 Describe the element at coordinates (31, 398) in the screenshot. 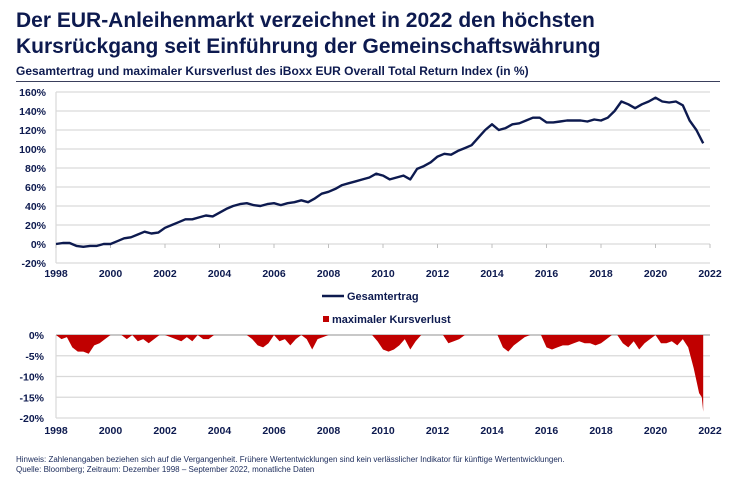

I see `y-tick-label: -15%` at that location.